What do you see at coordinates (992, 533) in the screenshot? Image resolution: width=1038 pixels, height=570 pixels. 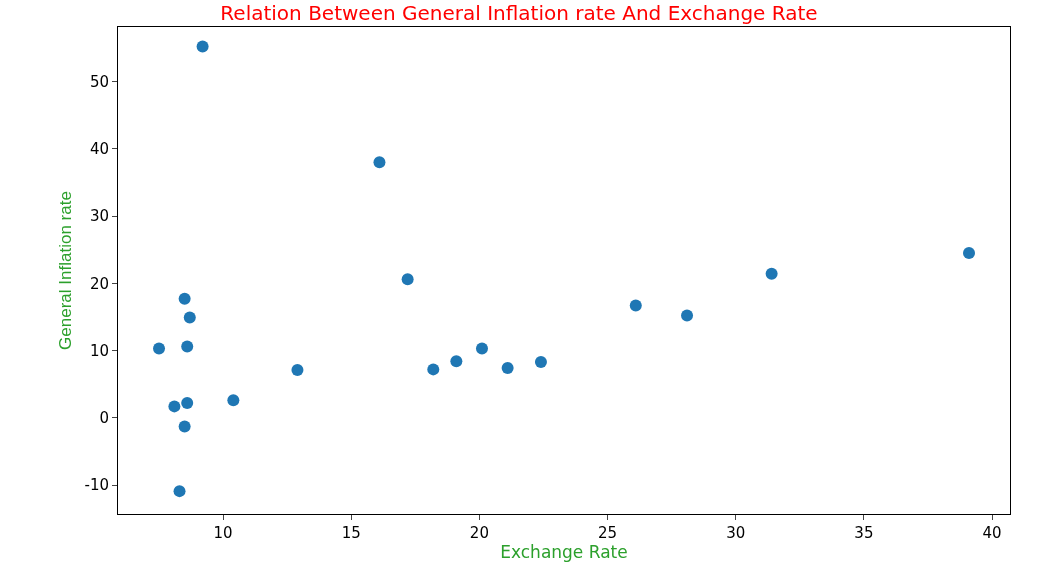 I see `x-tick-label: 40` at bounding box center [992, 533].